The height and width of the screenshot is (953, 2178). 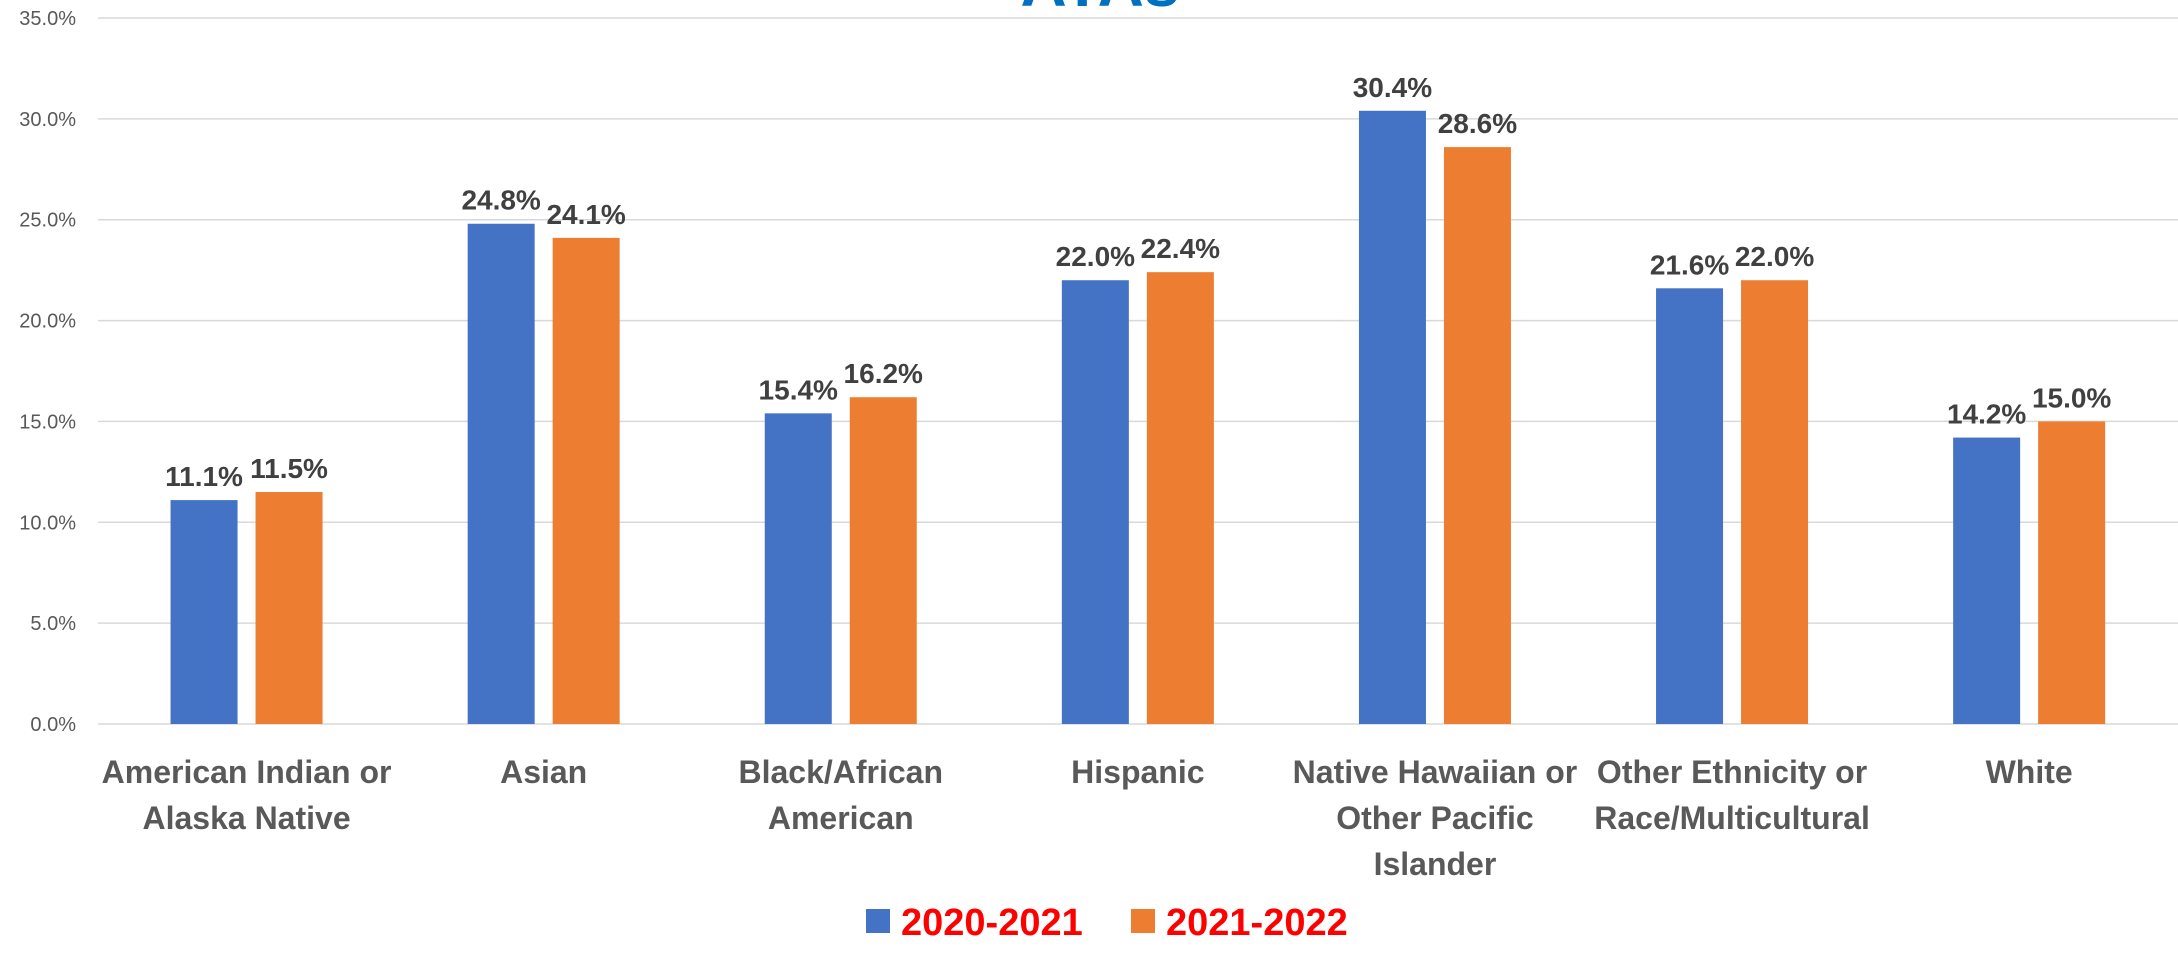 I want to click on y-tick-label: 5.0%, so click(x=53, y=624).